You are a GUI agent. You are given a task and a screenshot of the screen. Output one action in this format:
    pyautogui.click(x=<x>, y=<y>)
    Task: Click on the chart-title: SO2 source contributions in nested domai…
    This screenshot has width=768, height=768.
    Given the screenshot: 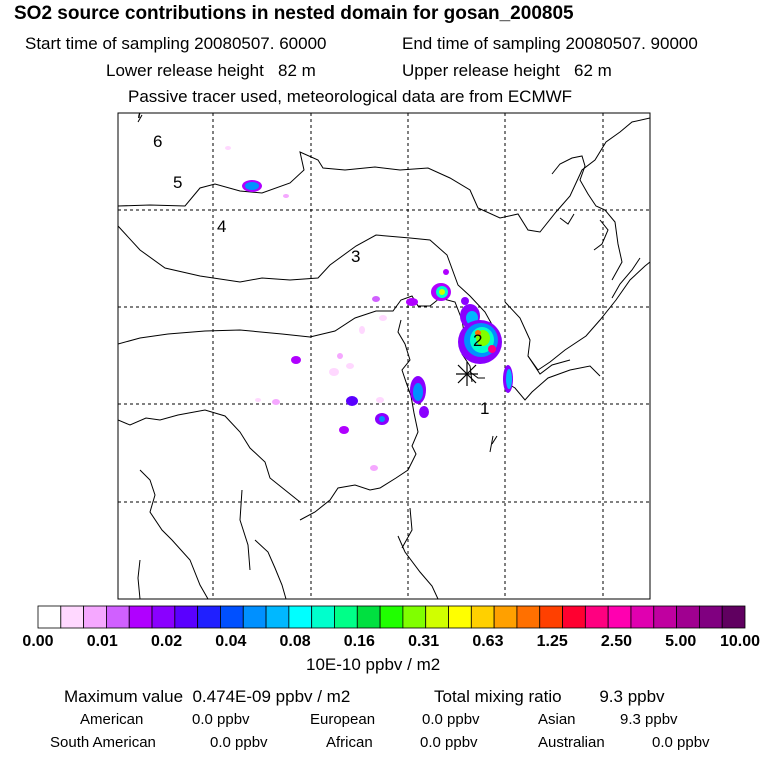 What is the action you would take?
    pyautogui.click(x=294, y=13)
    